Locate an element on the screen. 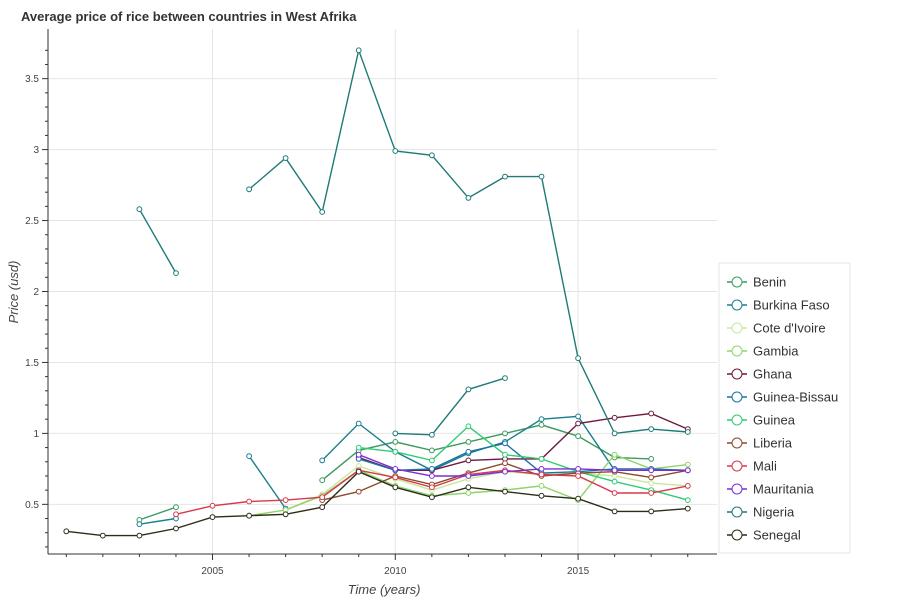  legend-item: Benin is located at coordinates (756, 282).